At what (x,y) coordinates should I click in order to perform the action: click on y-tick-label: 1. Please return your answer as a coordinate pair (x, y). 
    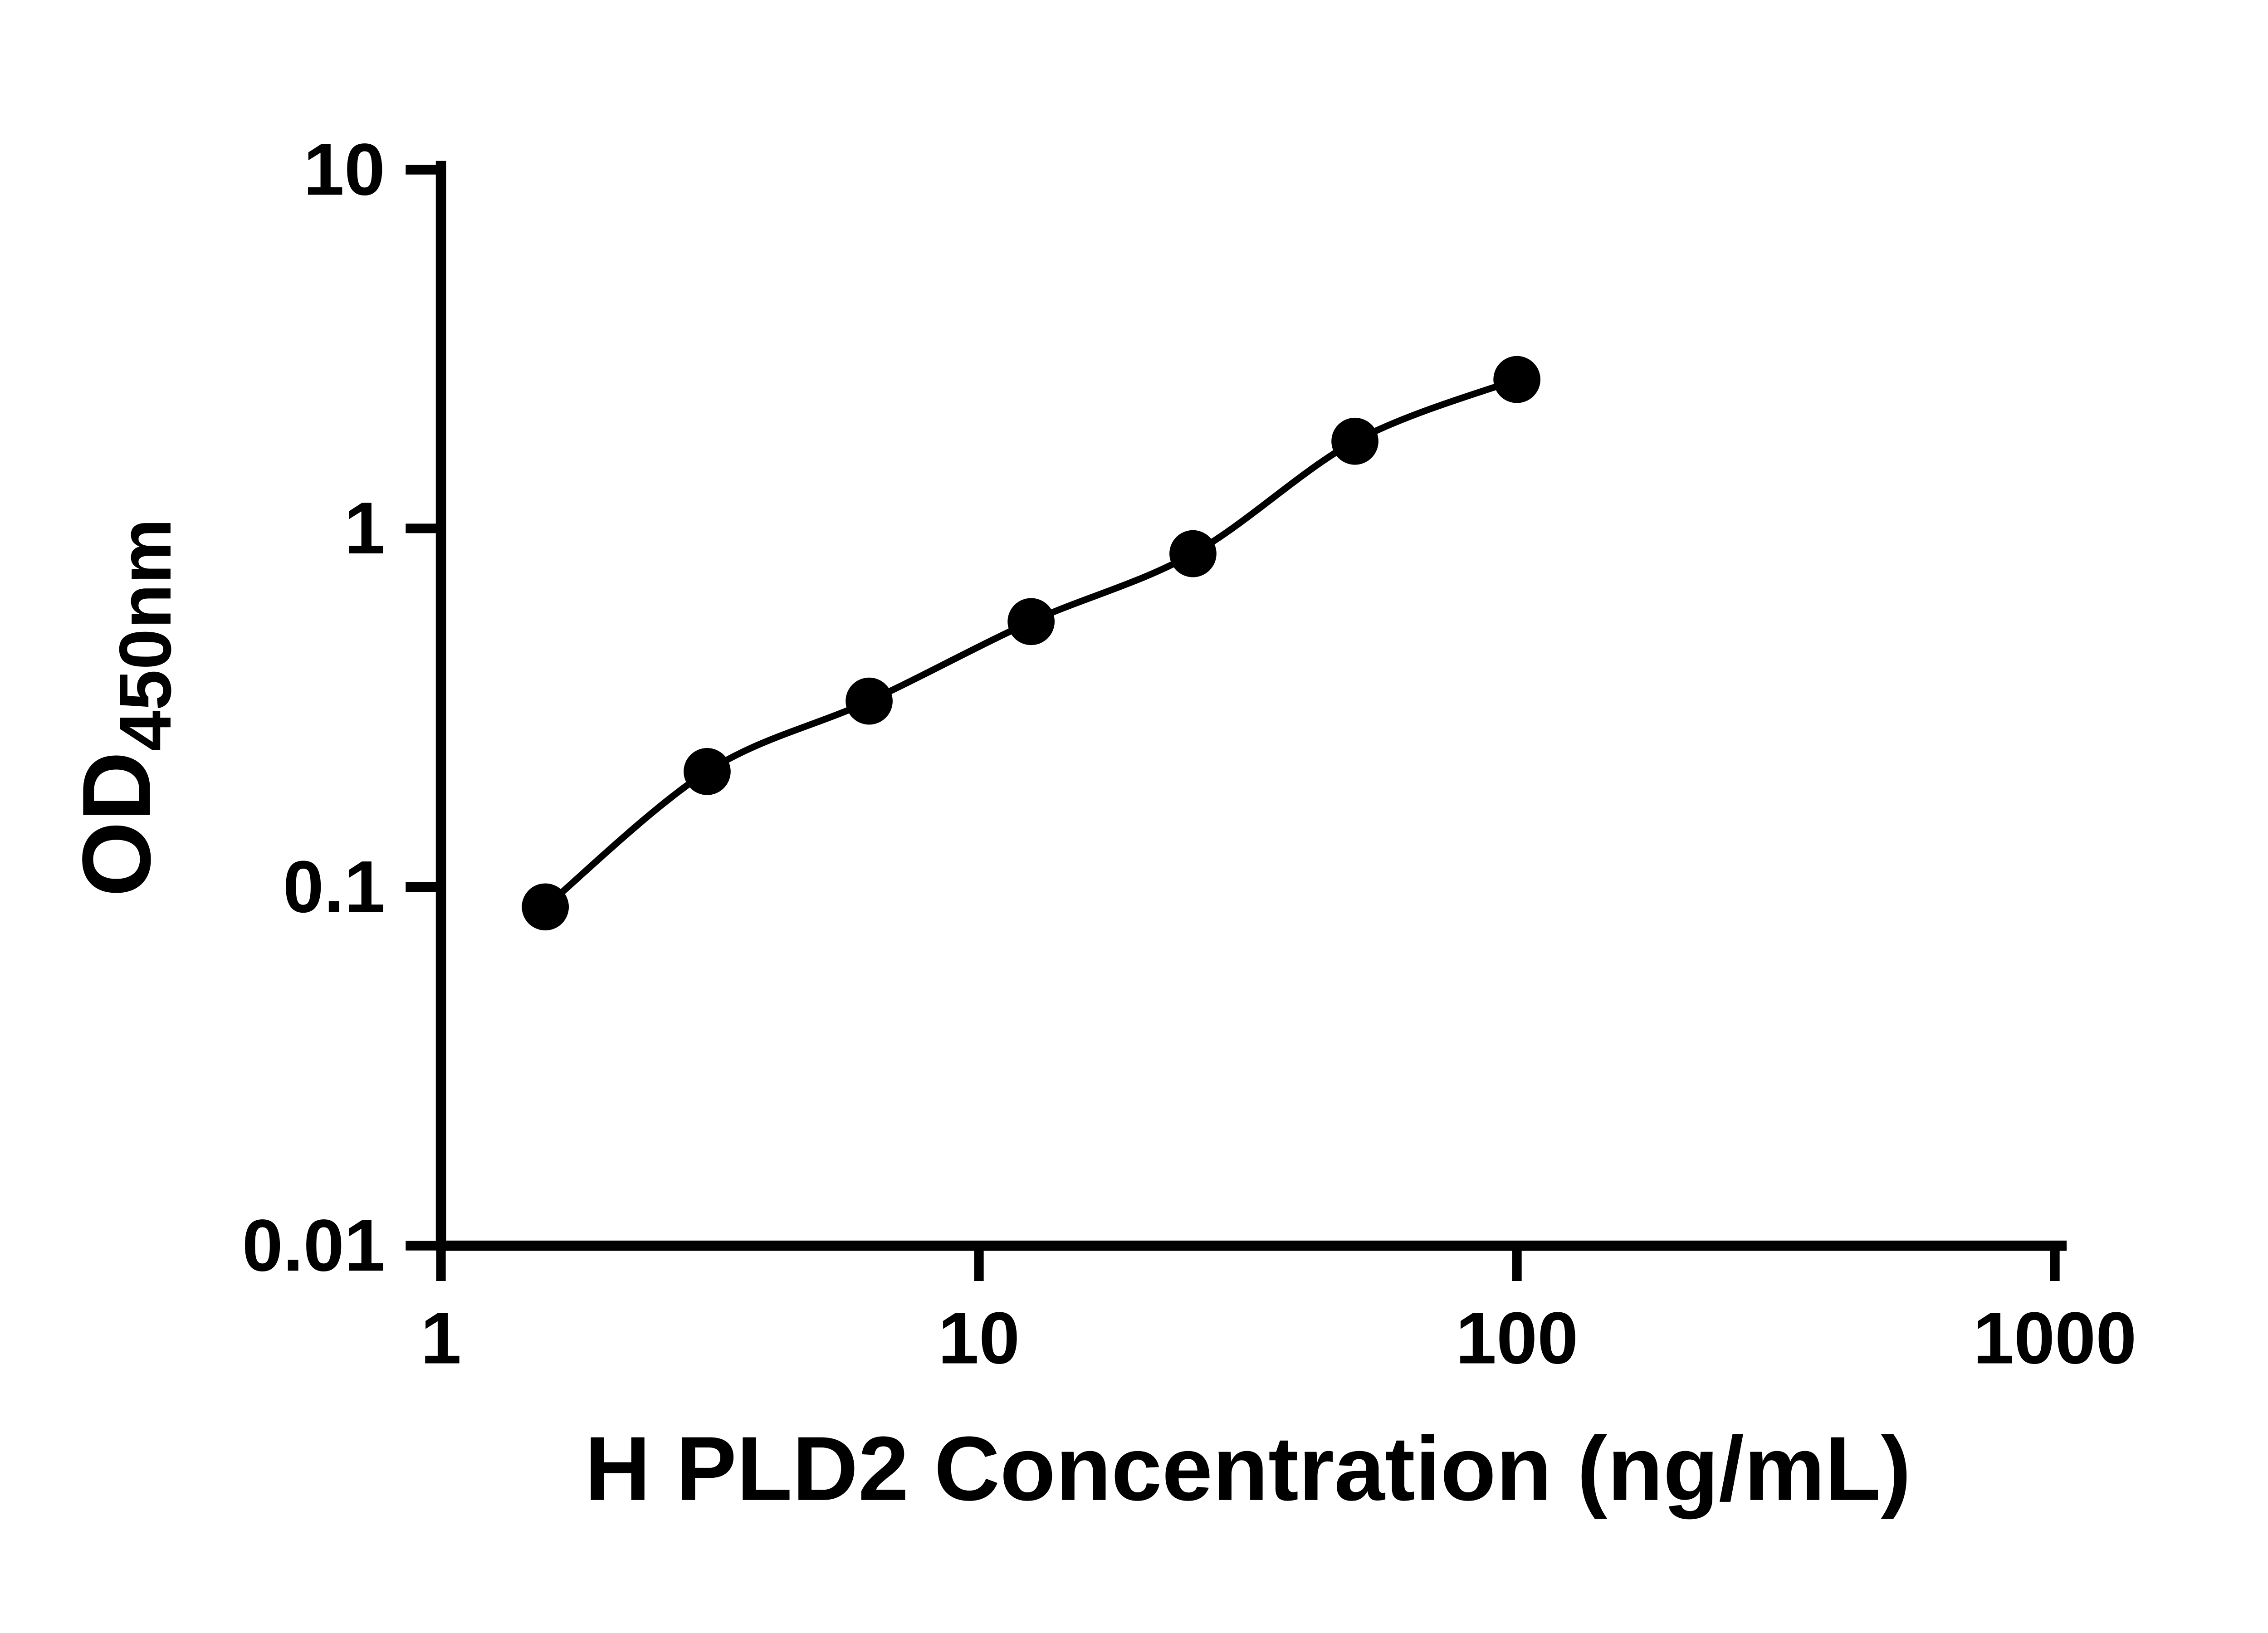
    Looking at the image, I should click on (365, 528).